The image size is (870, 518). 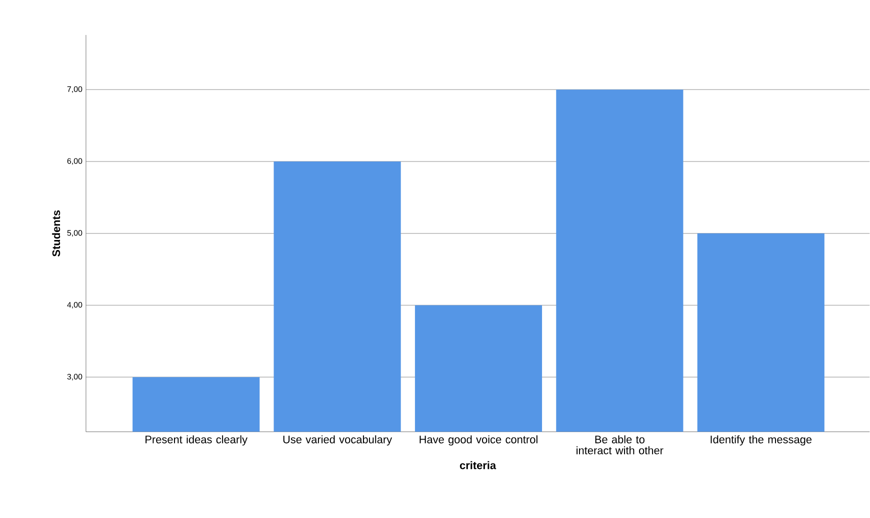 I want to click on x-tick-label: Identify the message, so click(x=761, y=440).